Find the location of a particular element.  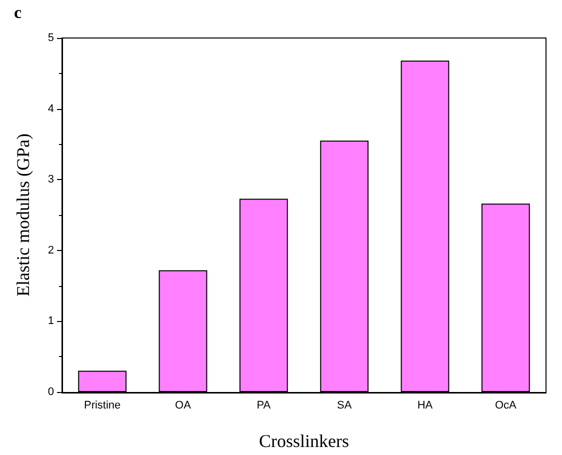

x-tick-label: PA is located at coordinates (264, 406).